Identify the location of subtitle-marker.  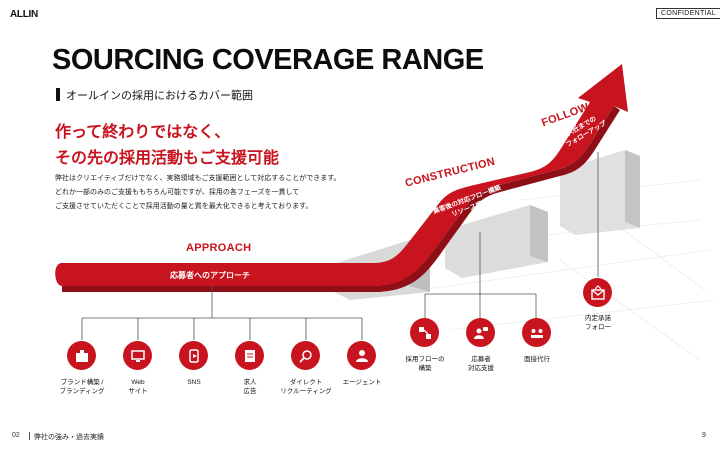
(58, 94).